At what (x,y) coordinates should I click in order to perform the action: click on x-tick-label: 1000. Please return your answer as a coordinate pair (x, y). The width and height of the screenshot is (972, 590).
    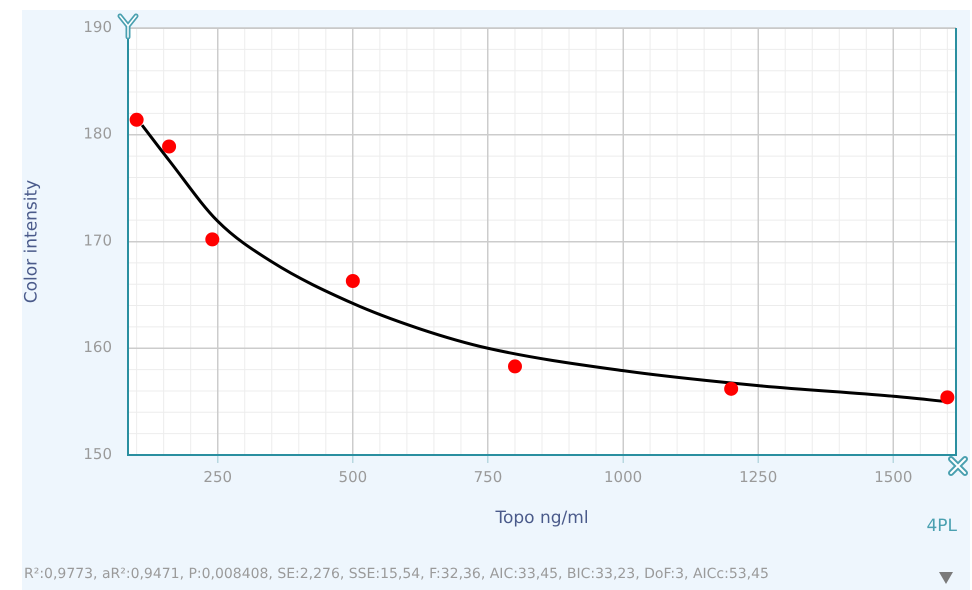
    Looking at the image, I should click on (623, 477).